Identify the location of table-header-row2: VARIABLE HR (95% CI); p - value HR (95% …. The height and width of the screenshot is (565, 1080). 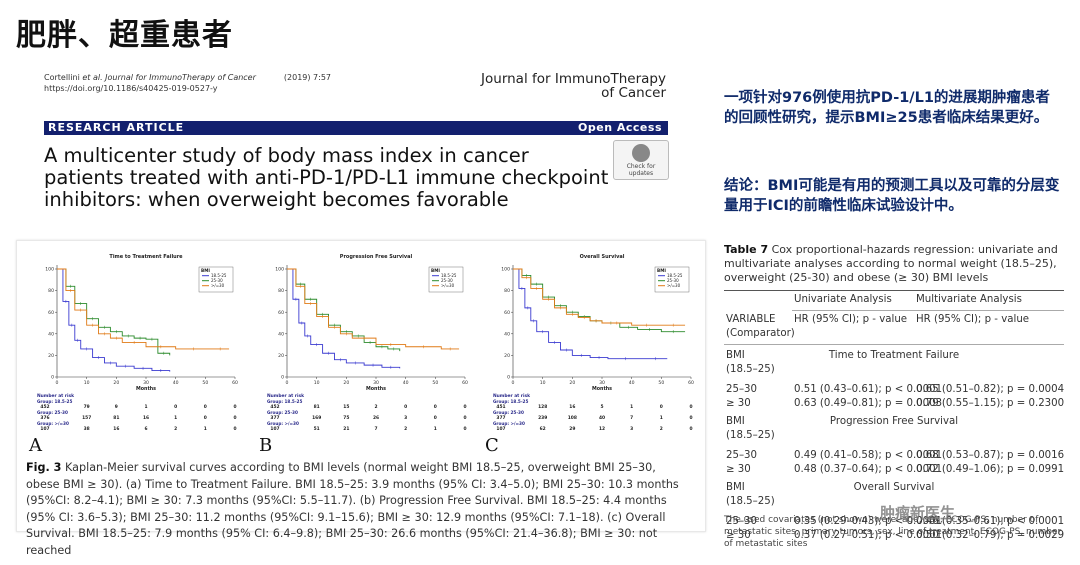
(894, 320).